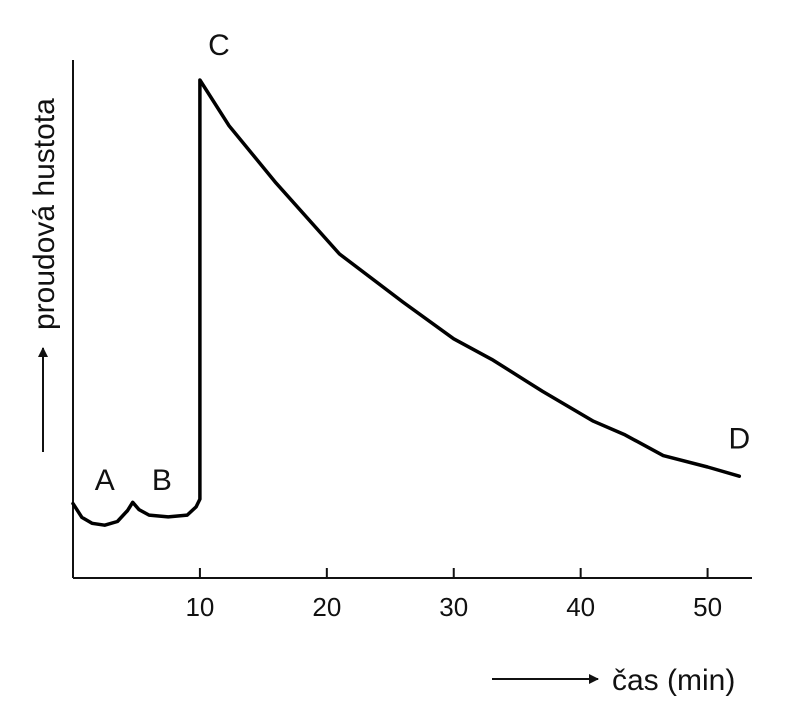 The image size is (800, 713). Describe the element at coordinates (326, 607) in the screenshot. I see `x-tick-label: 20` at that location.